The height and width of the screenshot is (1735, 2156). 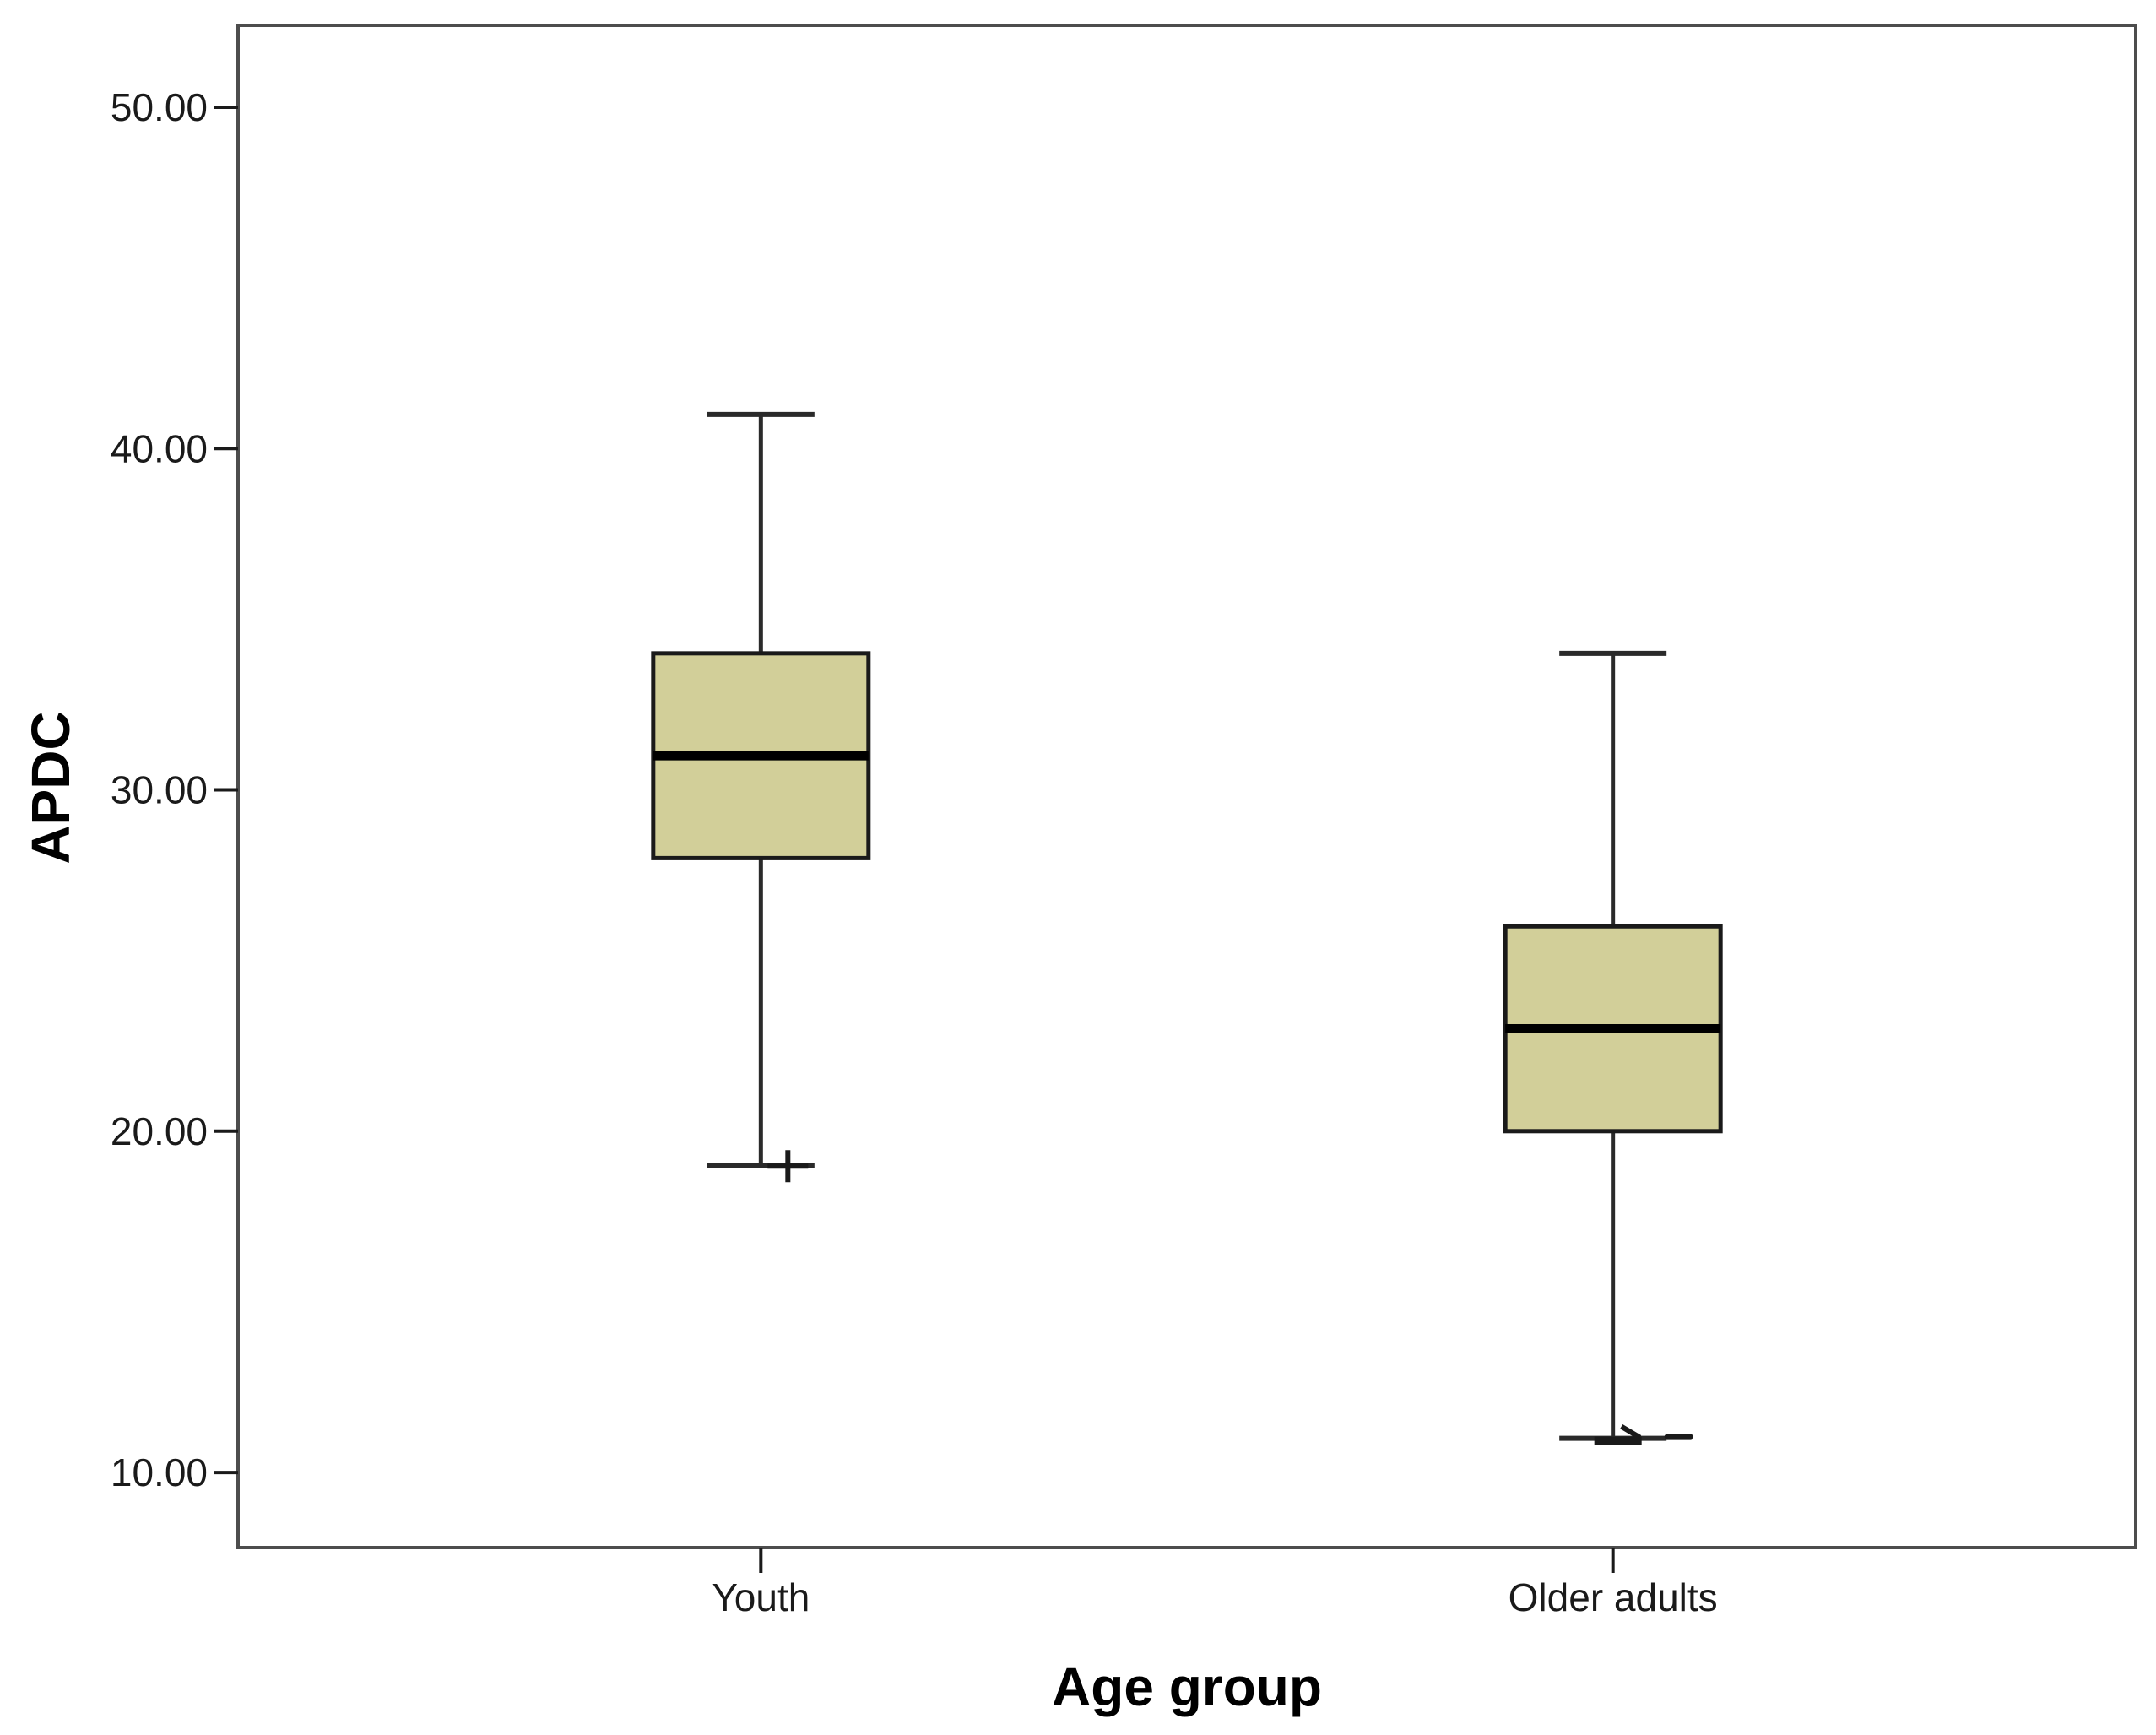 What do you see at coordinates (159, 448) in the screenshot?
I see `y-tick-label: 40.00` at bounding box center [159, 448].